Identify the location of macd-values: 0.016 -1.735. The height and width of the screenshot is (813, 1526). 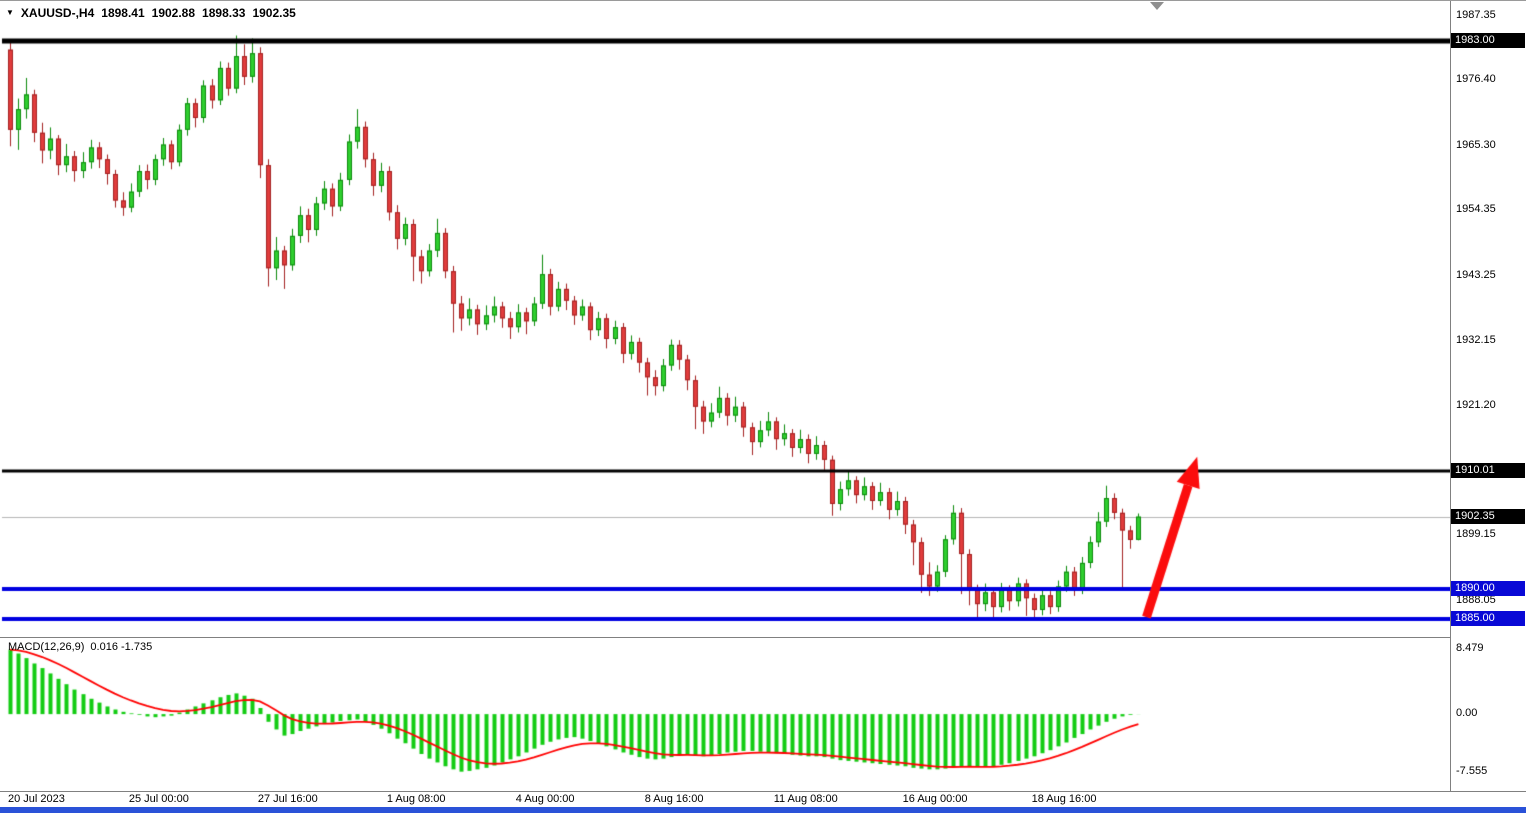
(121, 647).